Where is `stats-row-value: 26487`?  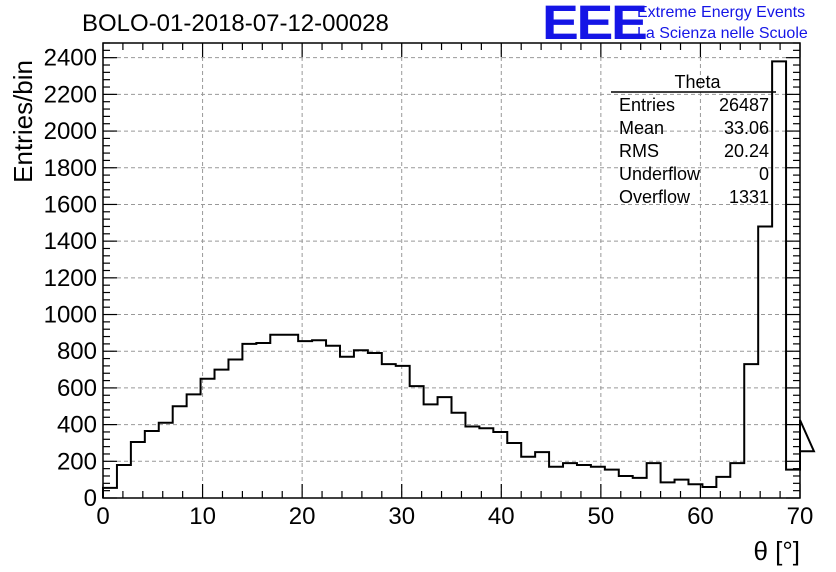
stats-row-value: 26487 is located at coordinates (744, 105).